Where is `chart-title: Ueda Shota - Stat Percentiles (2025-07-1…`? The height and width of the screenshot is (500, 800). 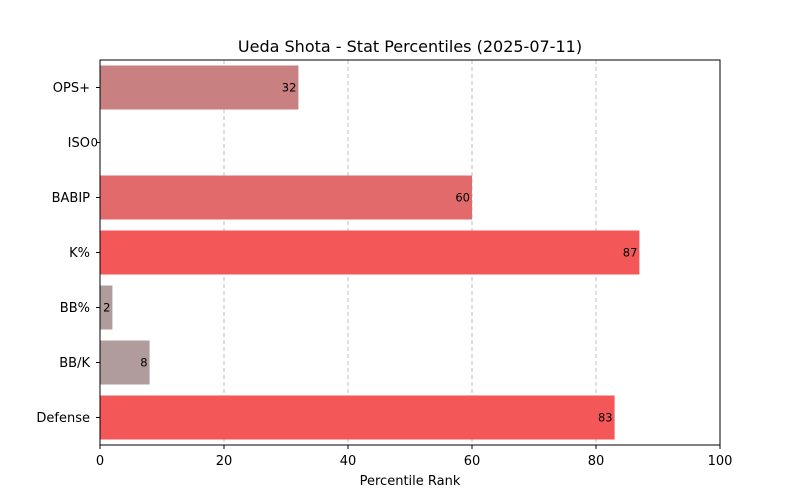 chart-title: Ueda Shota - Stat Percentiles (2025-07-1… is located at coordinates (410, 46).